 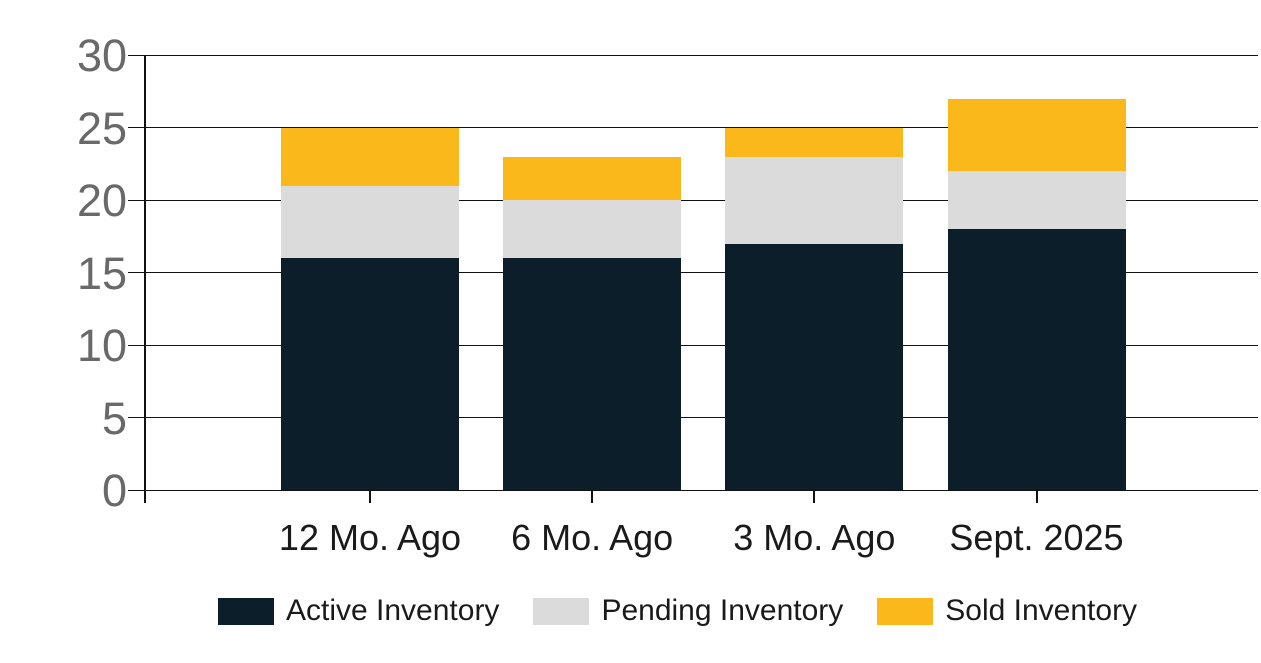 What do you see at coordinates (561, 611) in the screenshot?
I see `legend-swatch-pending-inventory` at bounding box center [561, 611].